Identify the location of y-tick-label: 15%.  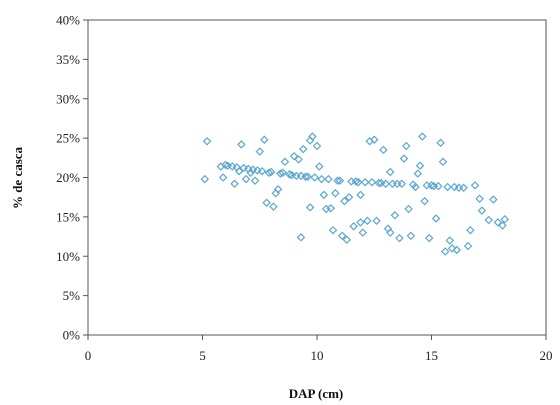
(68, 216).